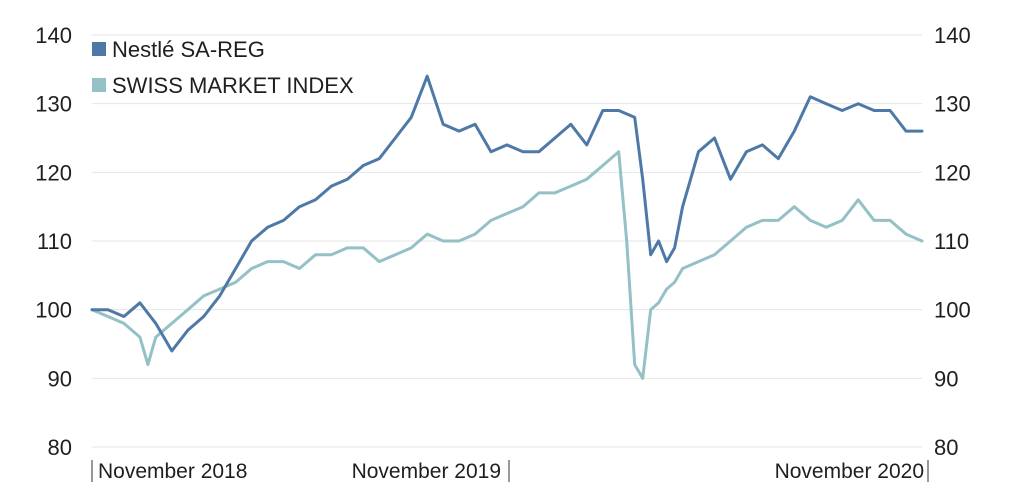 The height and width of the screenshot is (495, 1024). Describe the element at coordinates (952, 35) in the screenshot. I see `y-tick-right-140: 140` at that location.